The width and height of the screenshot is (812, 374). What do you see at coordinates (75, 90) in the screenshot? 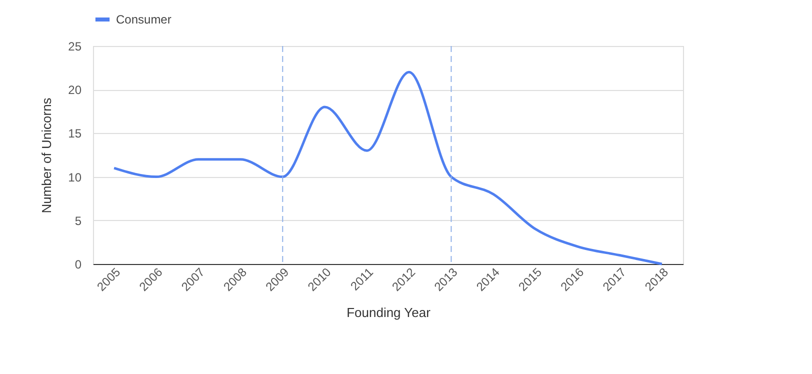
I see `y-tick-label: 20` at bounding box center [75, 90].